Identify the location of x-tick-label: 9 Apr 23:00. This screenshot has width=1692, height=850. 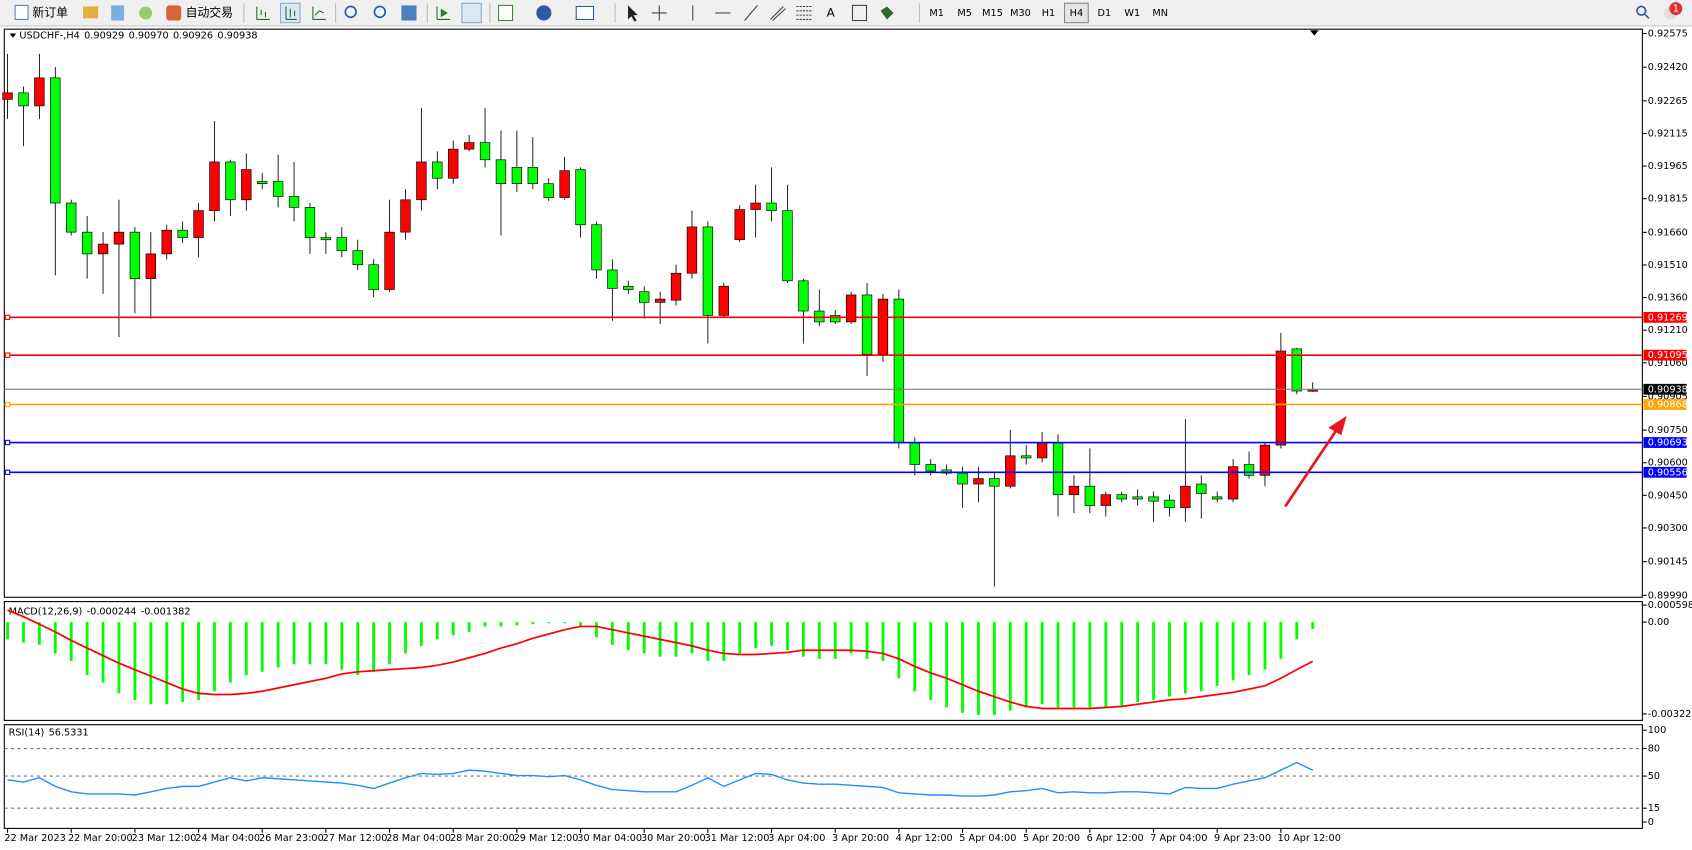
(1242, 838).